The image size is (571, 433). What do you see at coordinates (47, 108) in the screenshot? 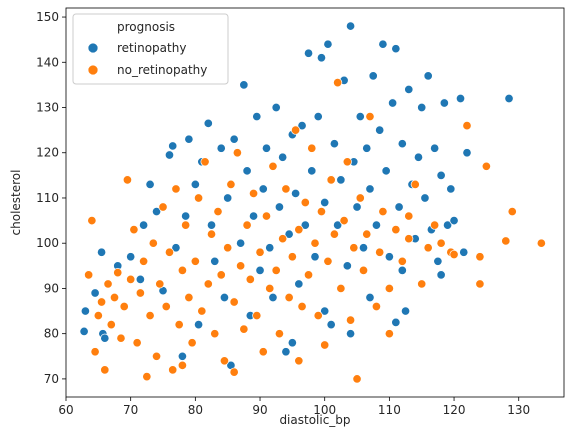
I see `y-tick-label-130: 130` at bounding box center [47, 108].